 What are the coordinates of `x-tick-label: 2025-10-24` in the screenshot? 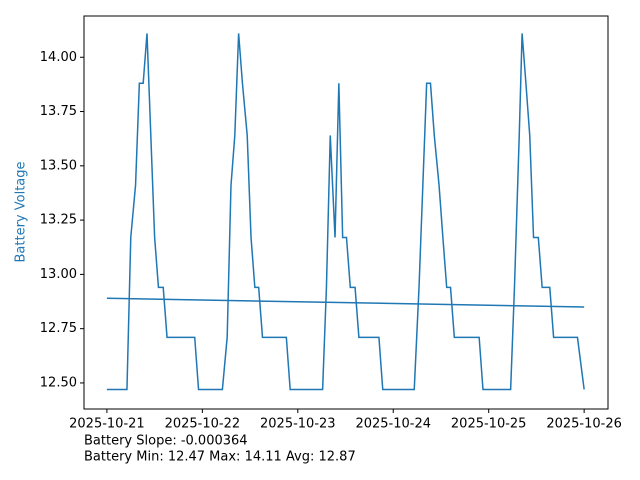 It's located at (393, 424).